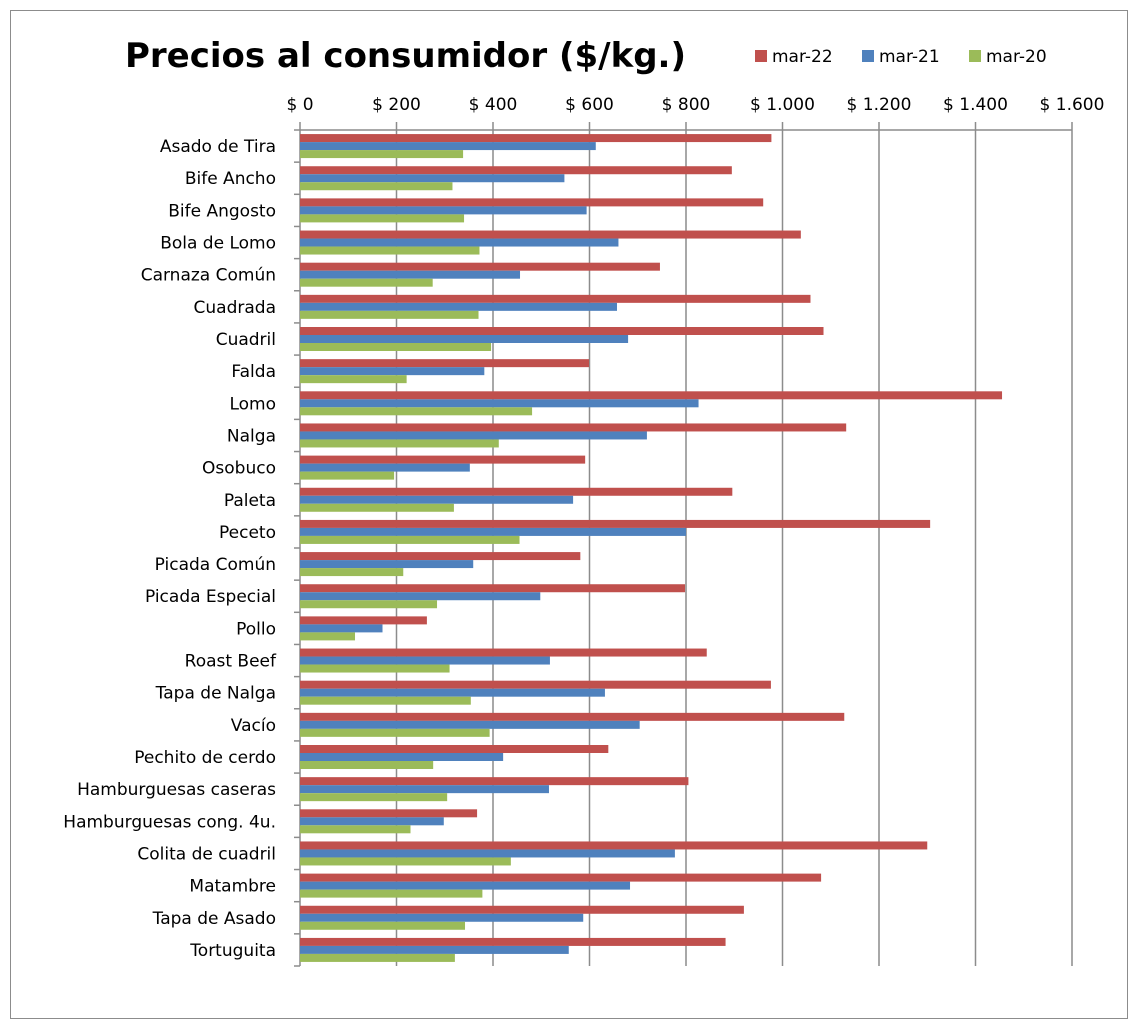 Image resolution: width=1130 pixels, height=1021 pixels. I want to click on category-label: Cuadrada, so click(235, 308).